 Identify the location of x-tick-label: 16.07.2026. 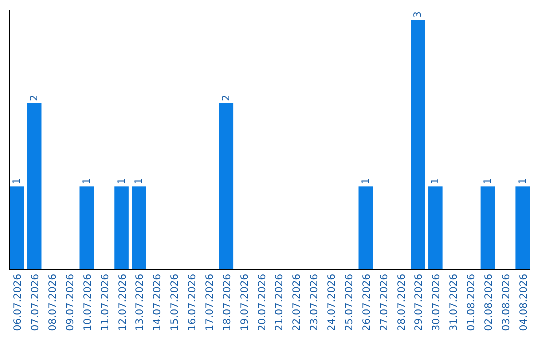
(193, 303).